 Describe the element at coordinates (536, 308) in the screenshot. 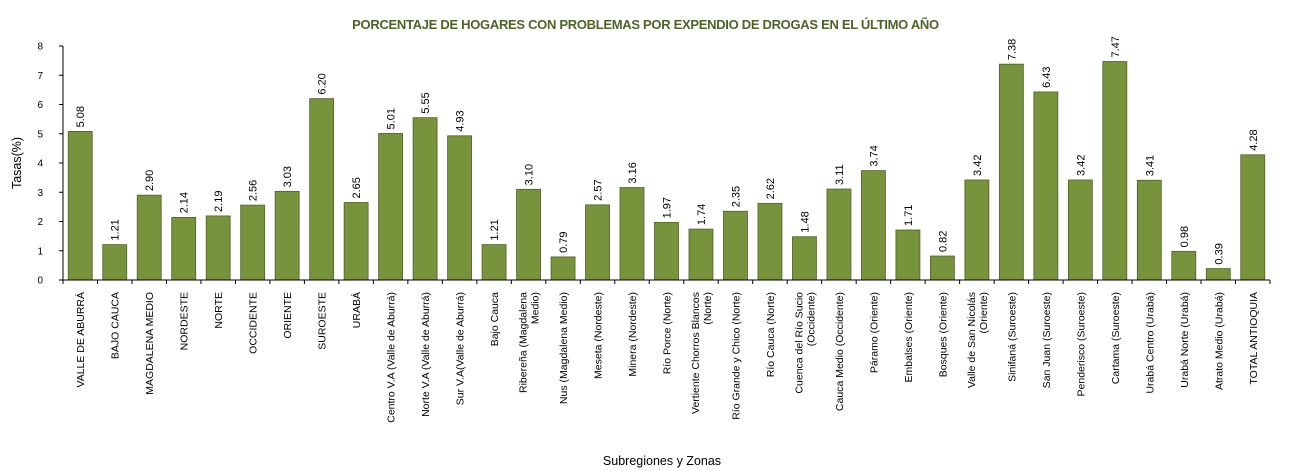

I see `category-label: Medio)` at that location.